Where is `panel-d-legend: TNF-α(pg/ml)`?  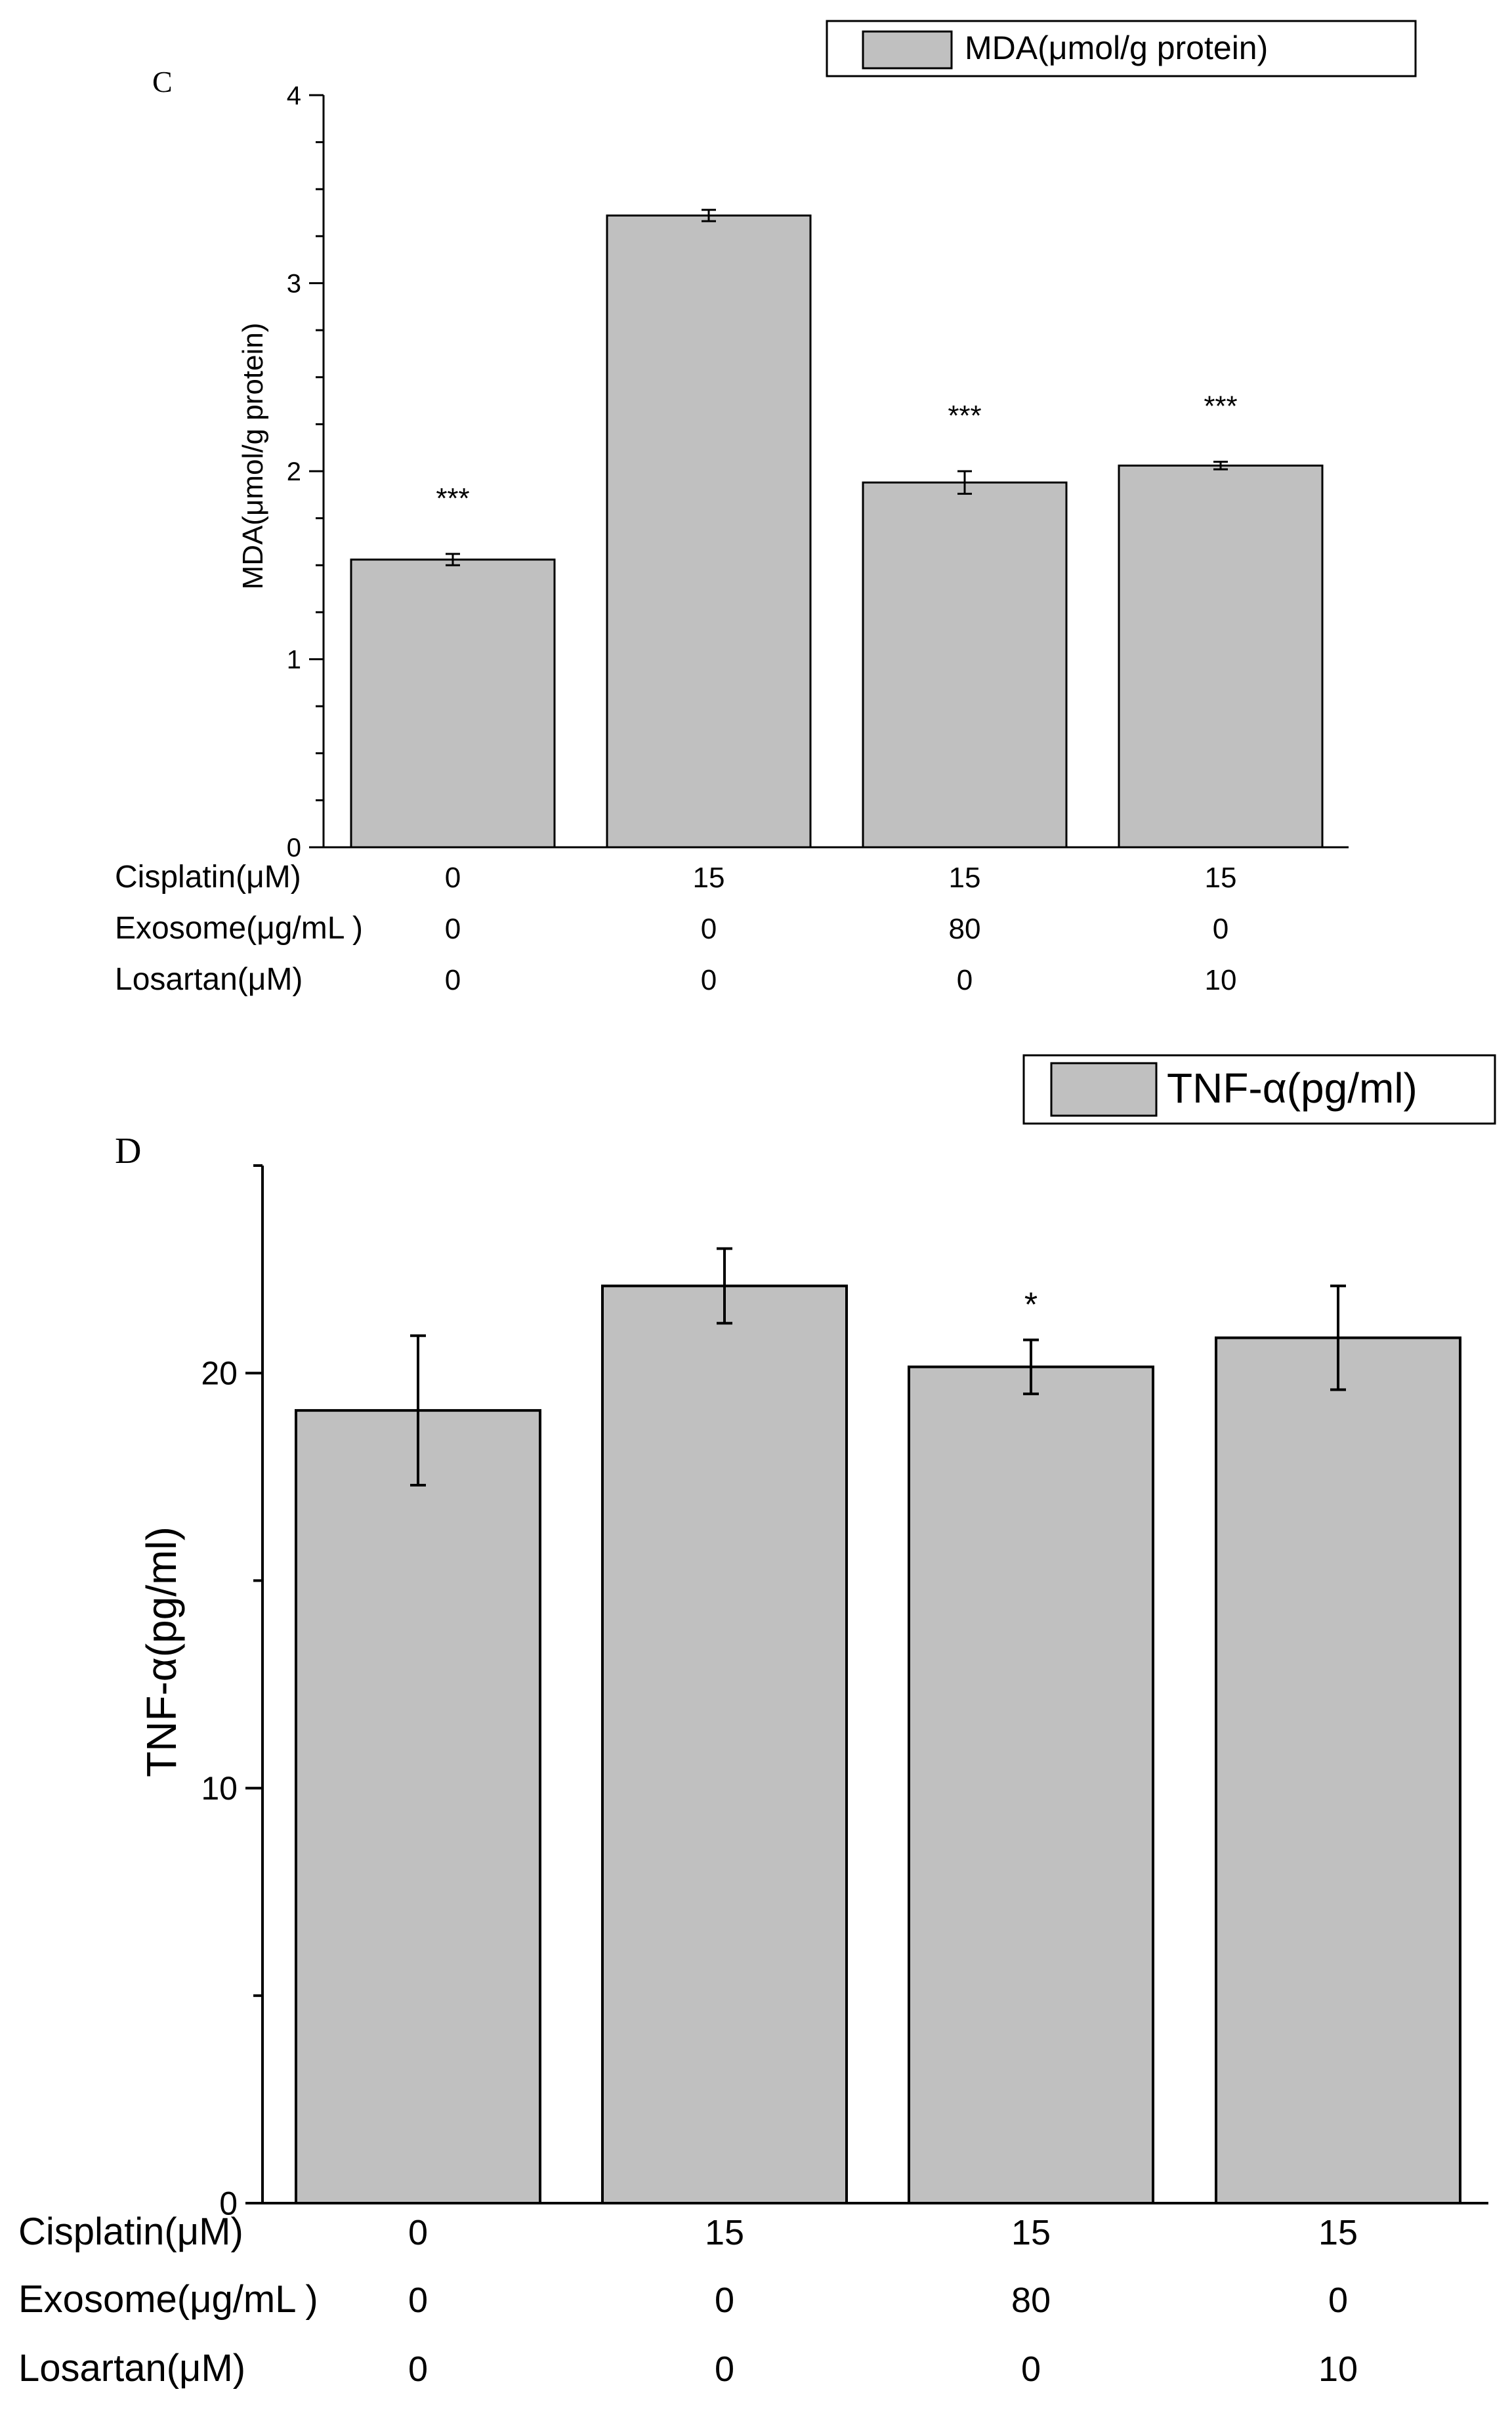
panel-d-legend: TNF-α(pg/ml) is located at coordinates (1259, 1089).